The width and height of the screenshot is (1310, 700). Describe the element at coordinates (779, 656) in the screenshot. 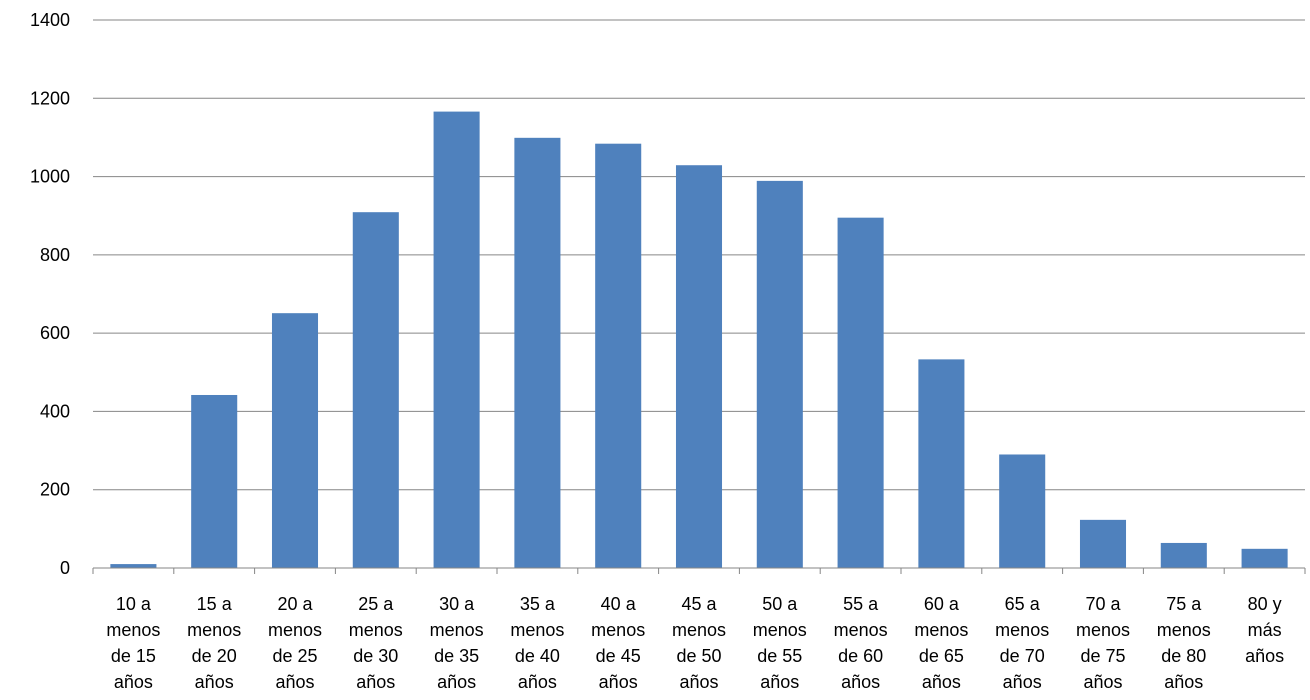

I see `x-category-label-line: de 55` at that location.